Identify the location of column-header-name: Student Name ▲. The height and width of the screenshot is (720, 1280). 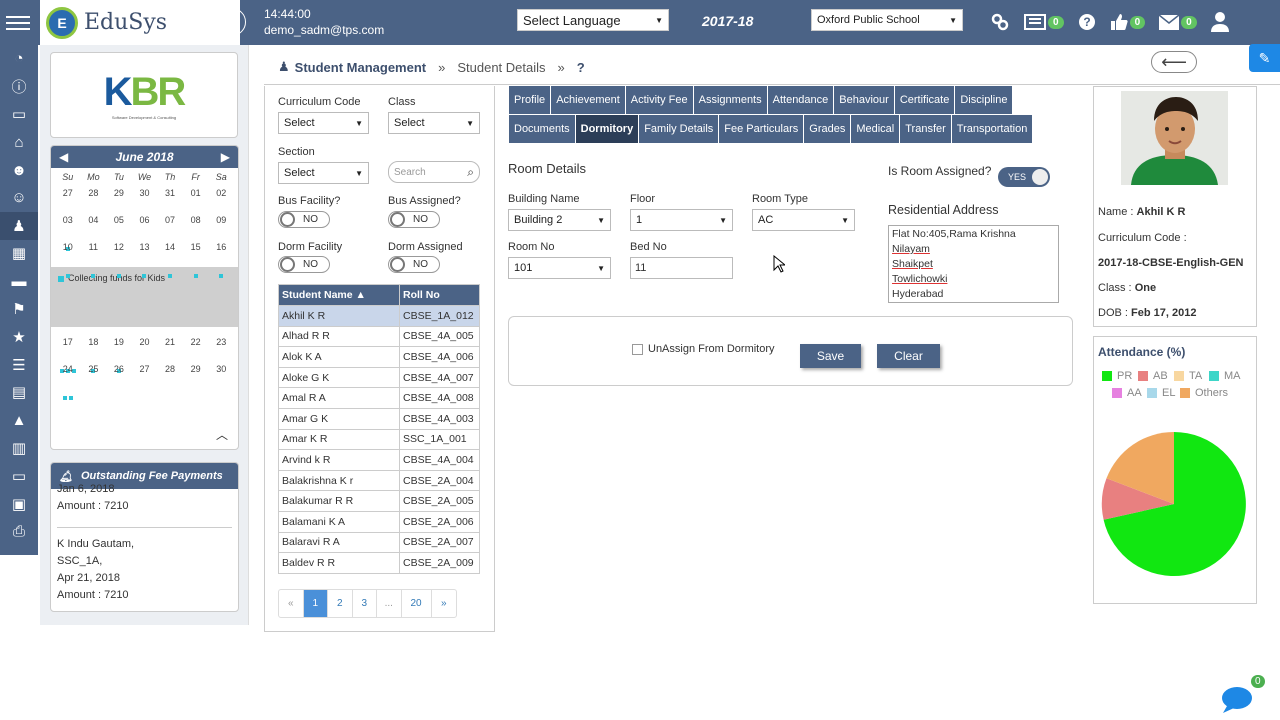
(339, 295).